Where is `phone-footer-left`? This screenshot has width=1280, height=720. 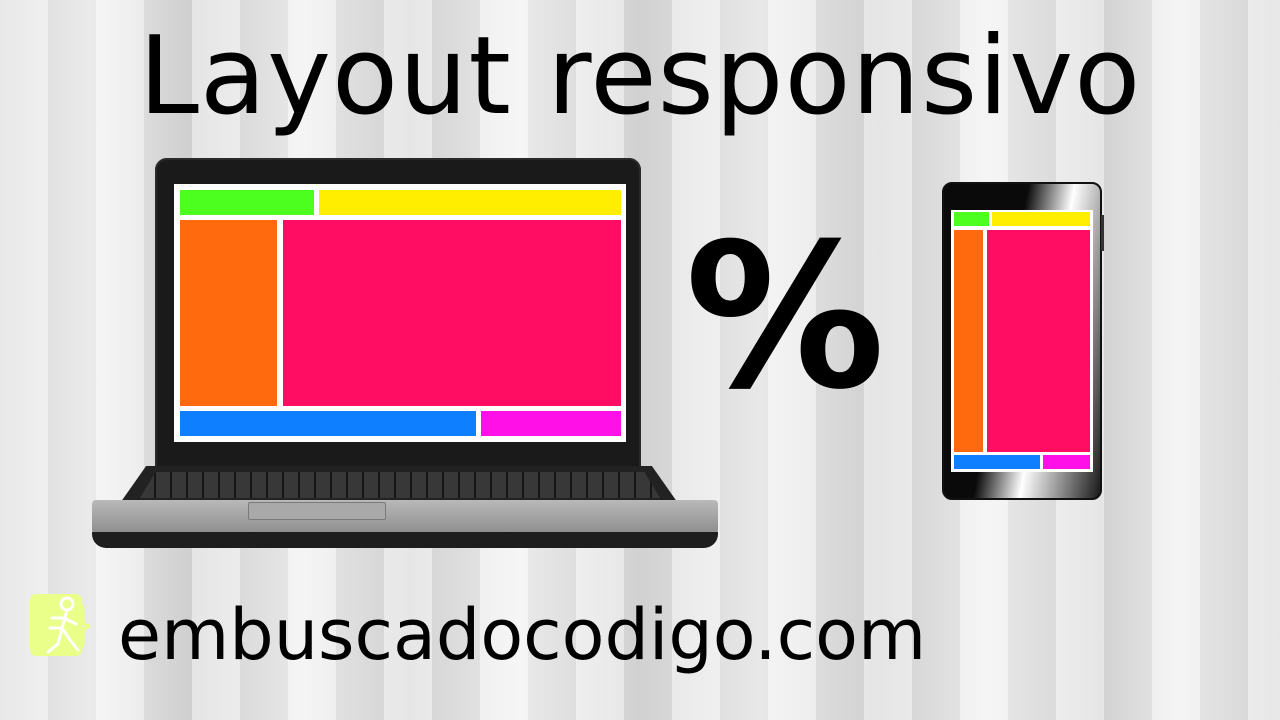 phone-footer-left is located at coordinates (997, 462).